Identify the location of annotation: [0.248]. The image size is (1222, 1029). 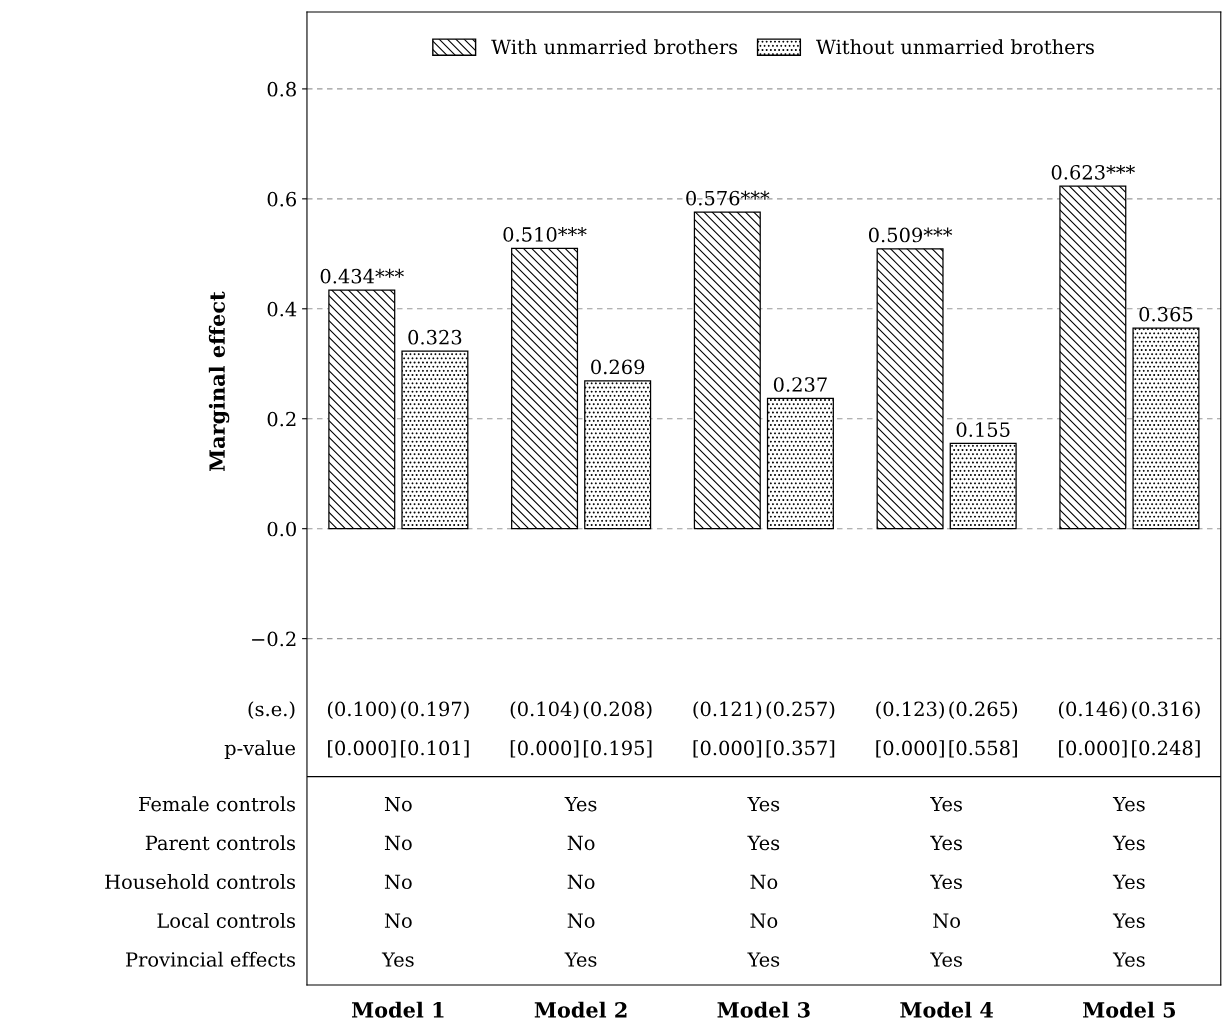
(1166, 749).